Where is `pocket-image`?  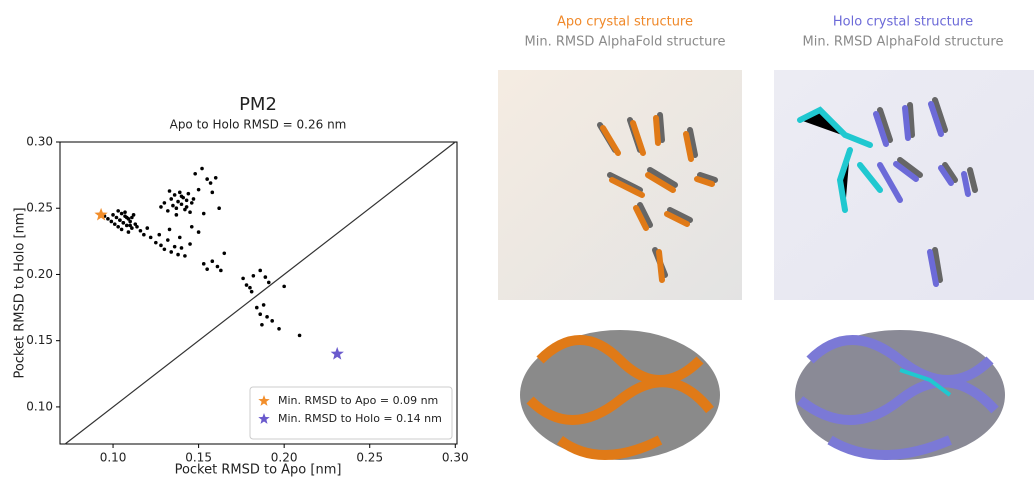 pocket-image is located at coordinates (904, 185).